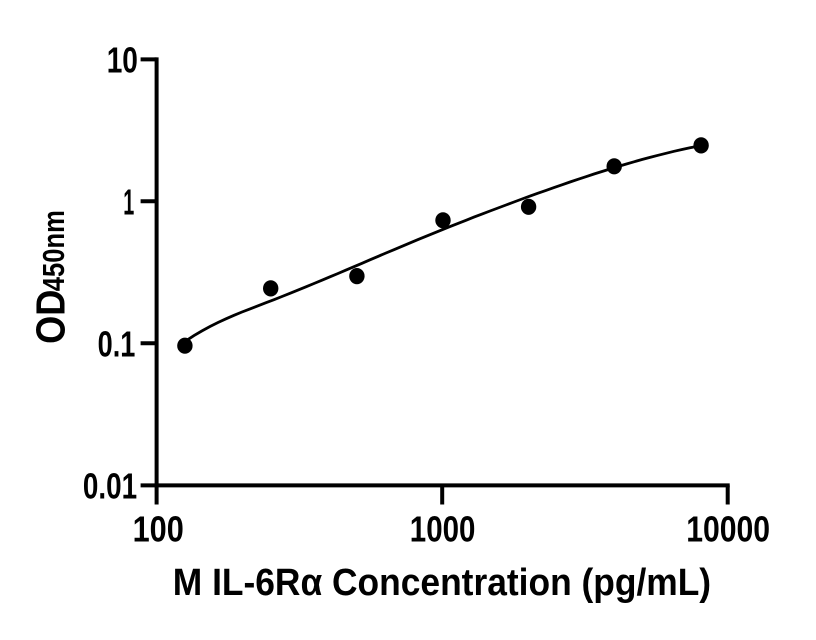 This screenshot has height=640, width=816. I want to click on svg-text: 0.01, so click(110, 486).